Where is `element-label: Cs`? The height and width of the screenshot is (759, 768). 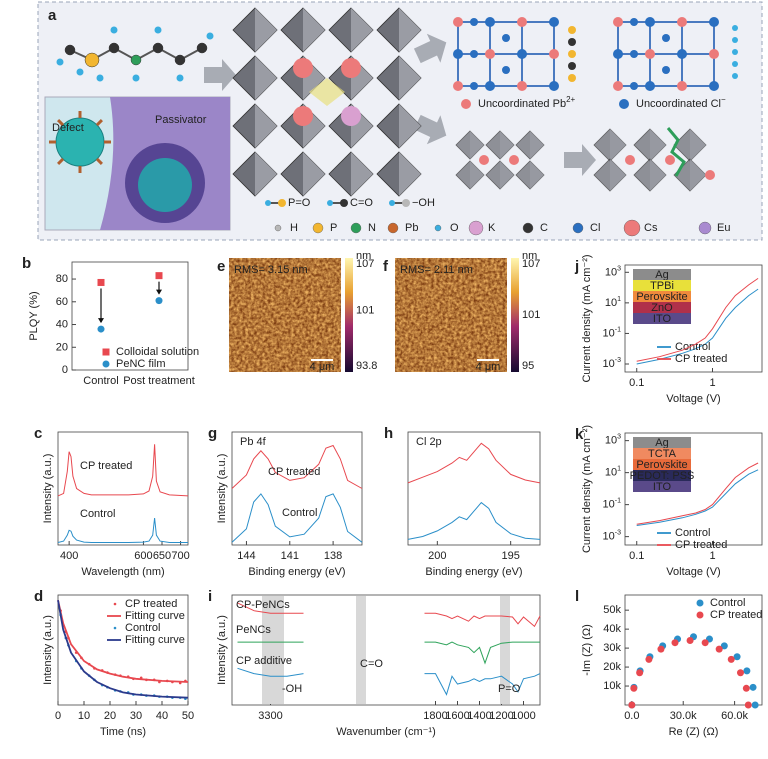 element-label: Cs is located at coordinates (651, 228).